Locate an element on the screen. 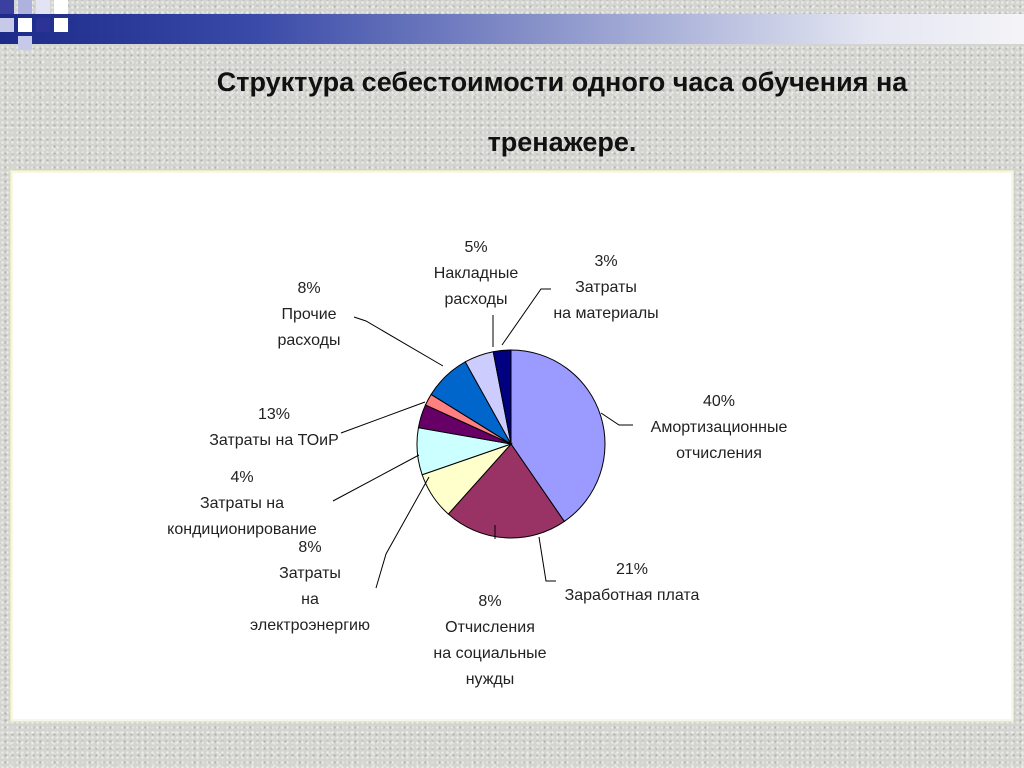  slice-category-label: Отчисления is located at coordinates (490, 627).